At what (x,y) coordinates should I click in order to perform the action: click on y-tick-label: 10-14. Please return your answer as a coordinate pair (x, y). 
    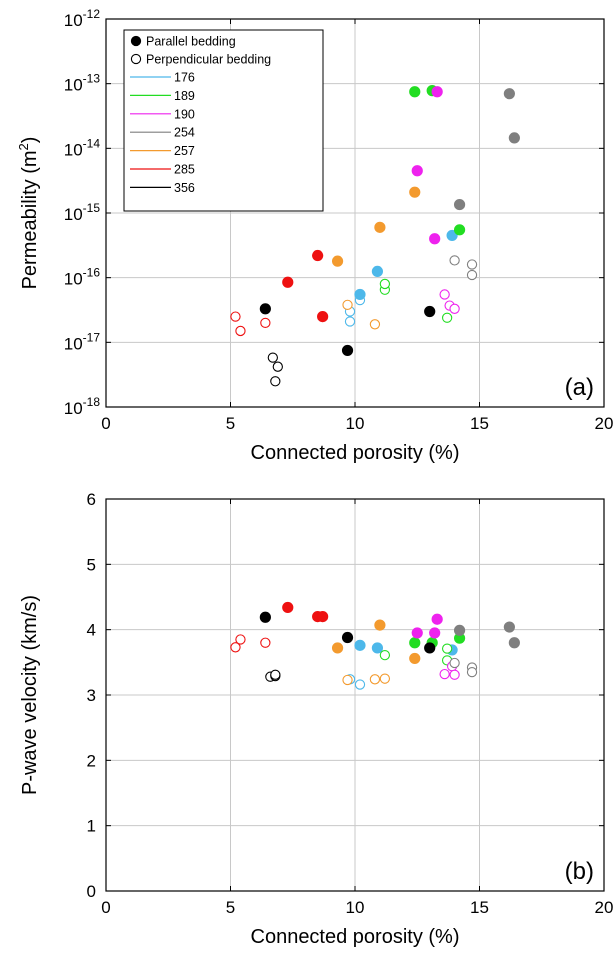
    Looking at the image, I should click on (82, 147).